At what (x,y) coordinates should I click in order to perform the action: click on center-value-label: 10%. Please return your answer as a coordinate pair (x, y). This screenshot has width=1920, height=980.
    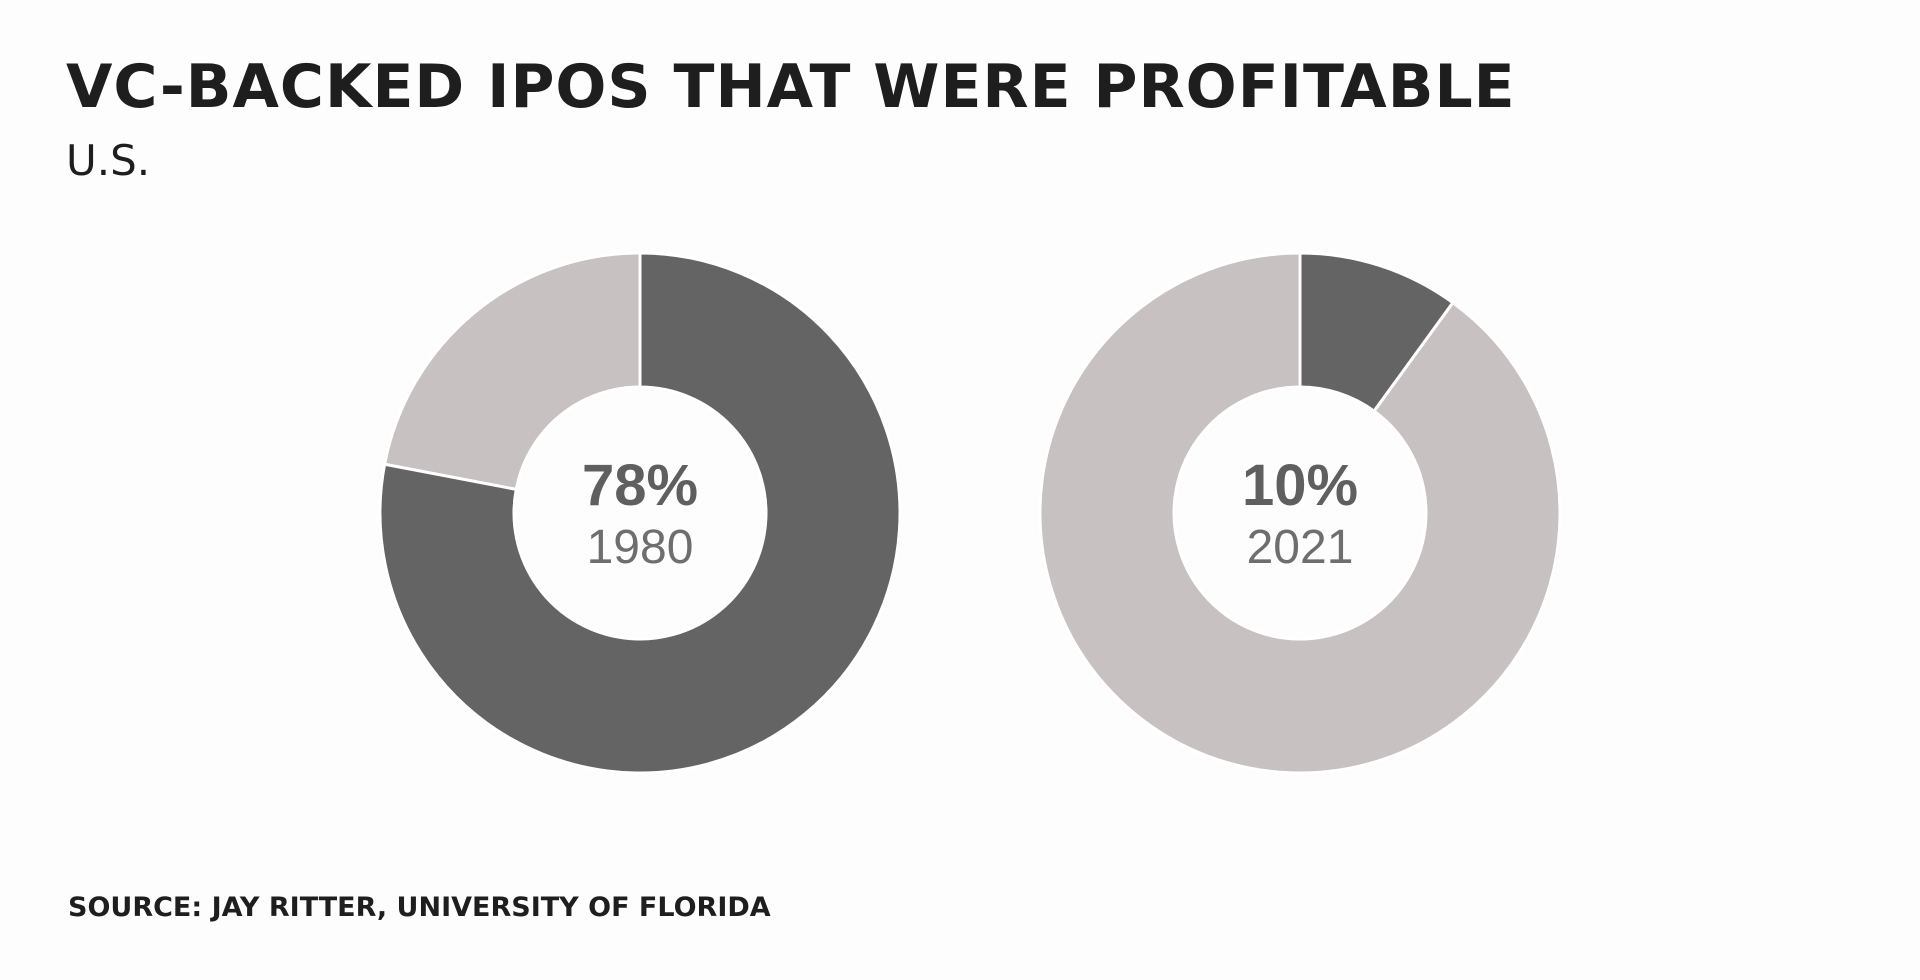
    Looking at the image, I should click on (1300, 485).